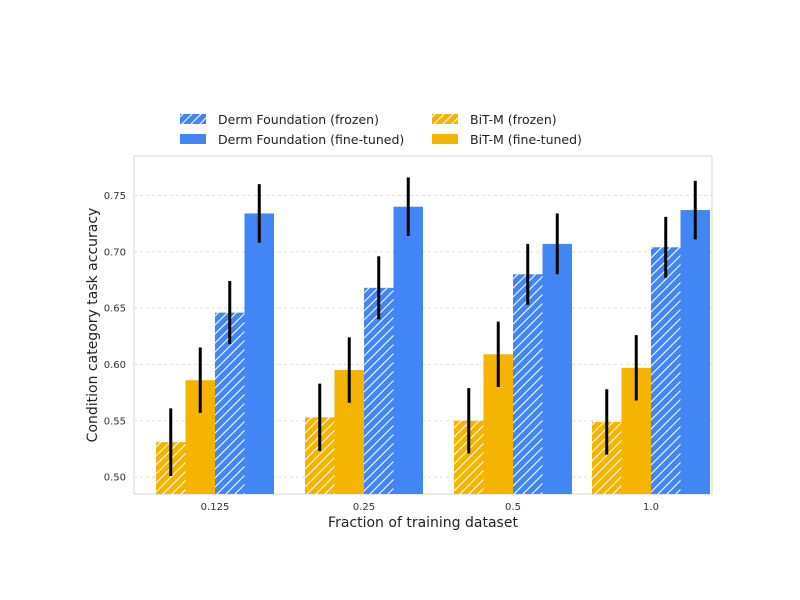 Image resolution: width=800 pixels, height=600 pixels. Describe the element at coordinates (115, 309) in the screenshot. I see `y-tick-label: 0.65` at that location.